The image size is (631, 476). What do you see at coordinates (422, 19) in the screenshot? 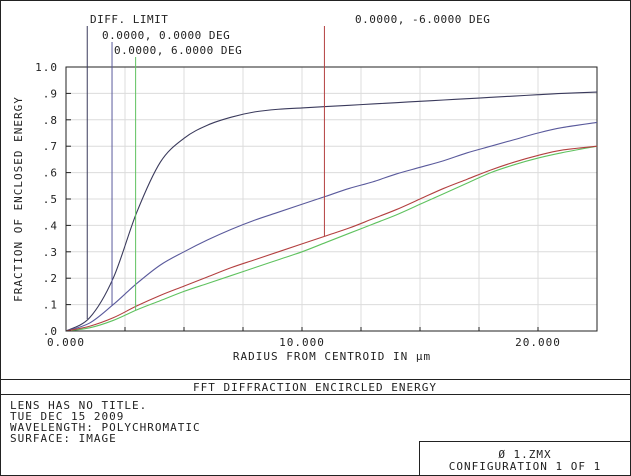
I see `legend-label-field-neg6: 0.0000, -6.0000 DEG` at bounding box center [422, 19].